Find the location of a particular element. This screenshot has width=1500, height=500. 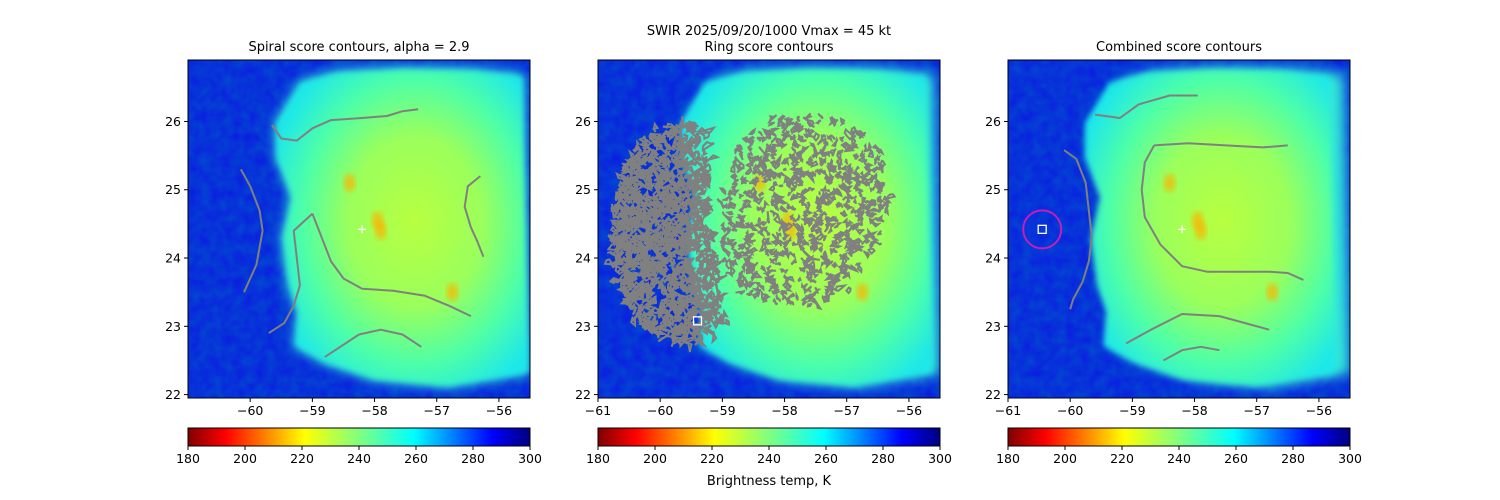

panel-title: Ring score contours is located at coordinates (768, 47).